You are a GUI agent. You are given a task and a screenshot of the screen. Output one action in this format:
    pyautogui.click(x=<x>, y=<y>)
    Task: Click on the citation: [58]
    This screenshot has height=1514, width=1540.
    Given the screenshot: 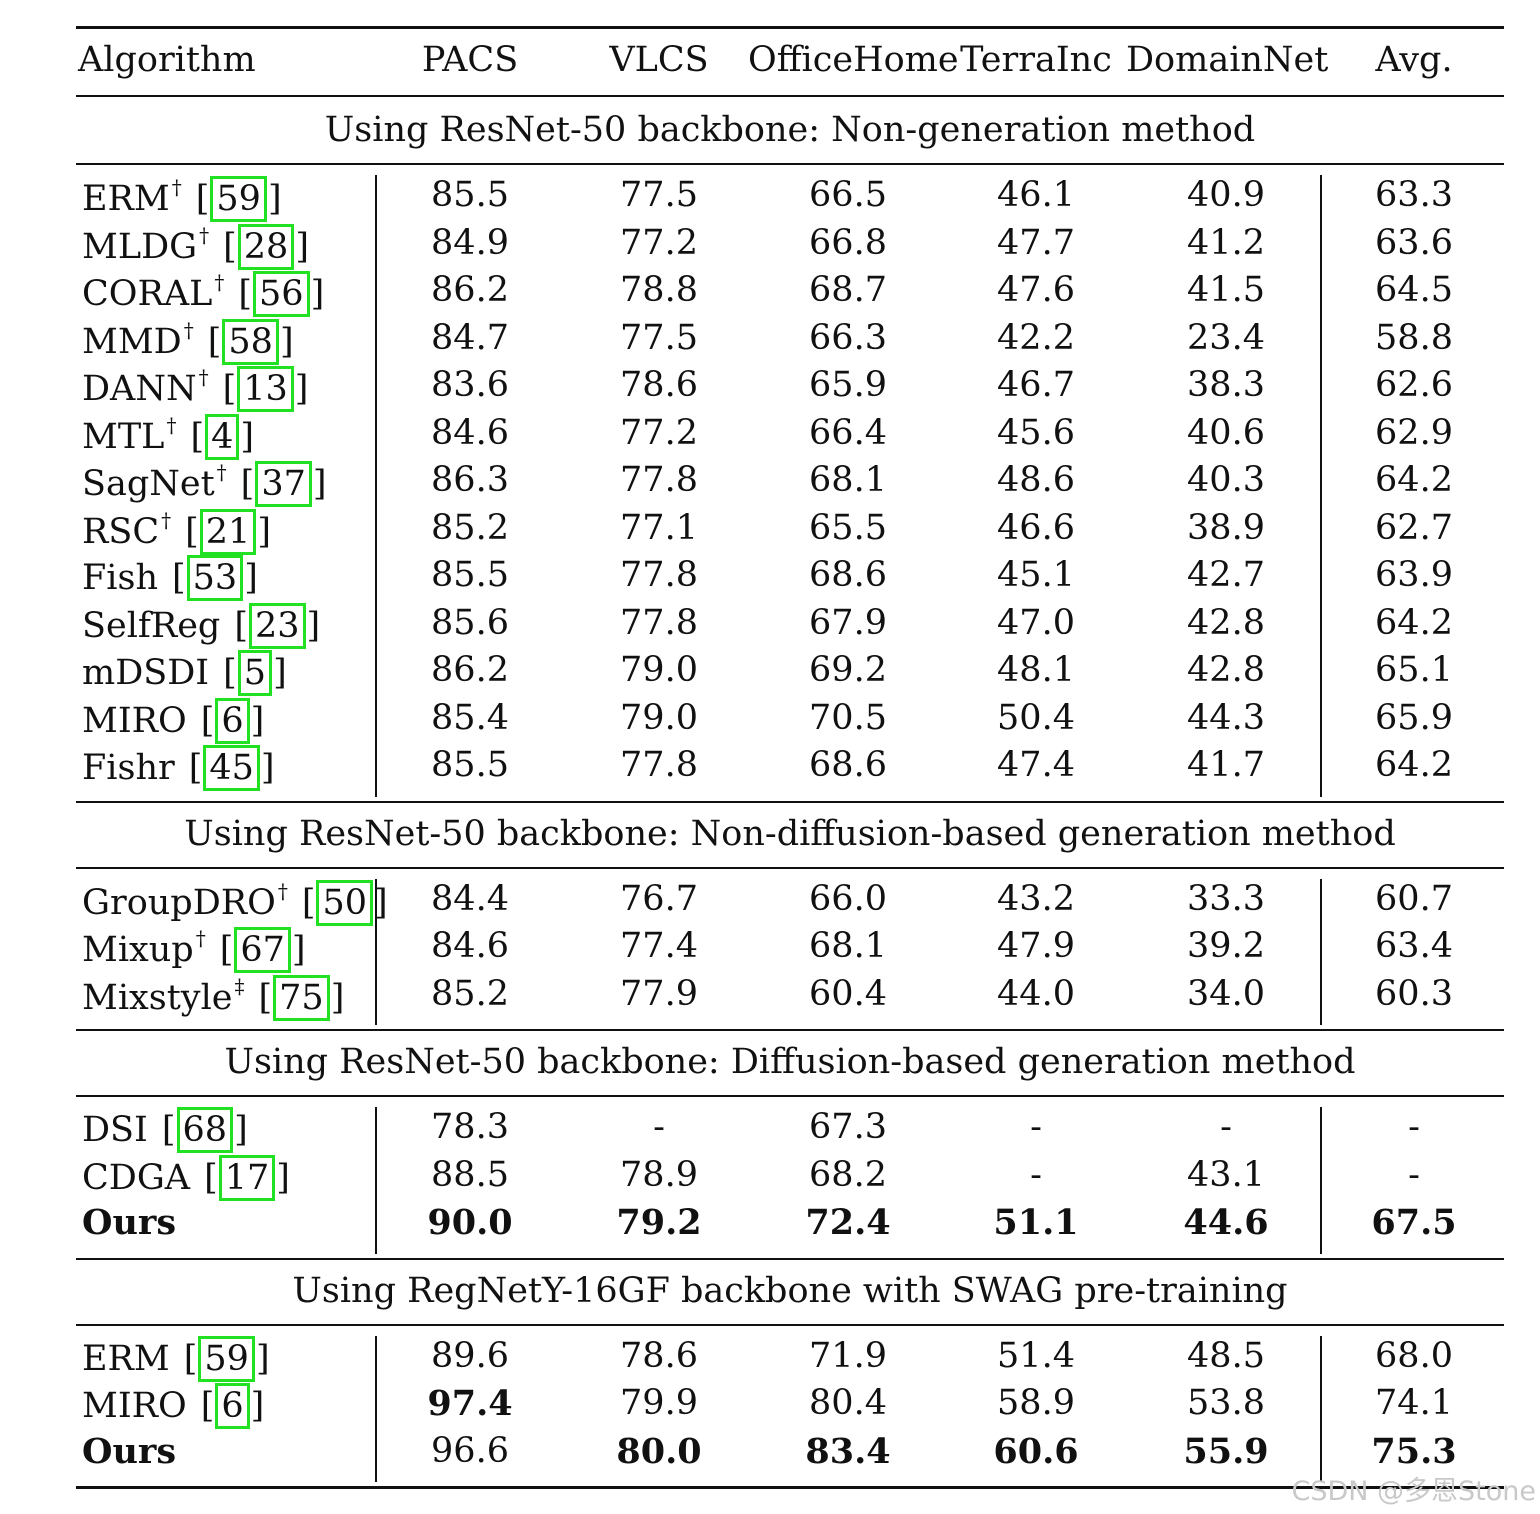 What is the action you would take?
    pyautogui.click(x=251, y=341)
    